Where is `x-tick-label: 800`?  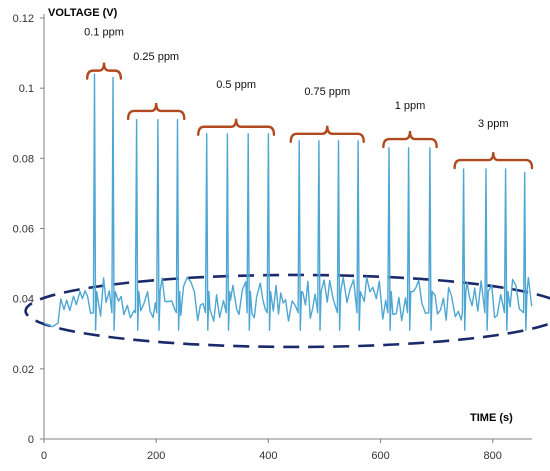 x-tick-label: 800 is located at coordinates (493, 456).